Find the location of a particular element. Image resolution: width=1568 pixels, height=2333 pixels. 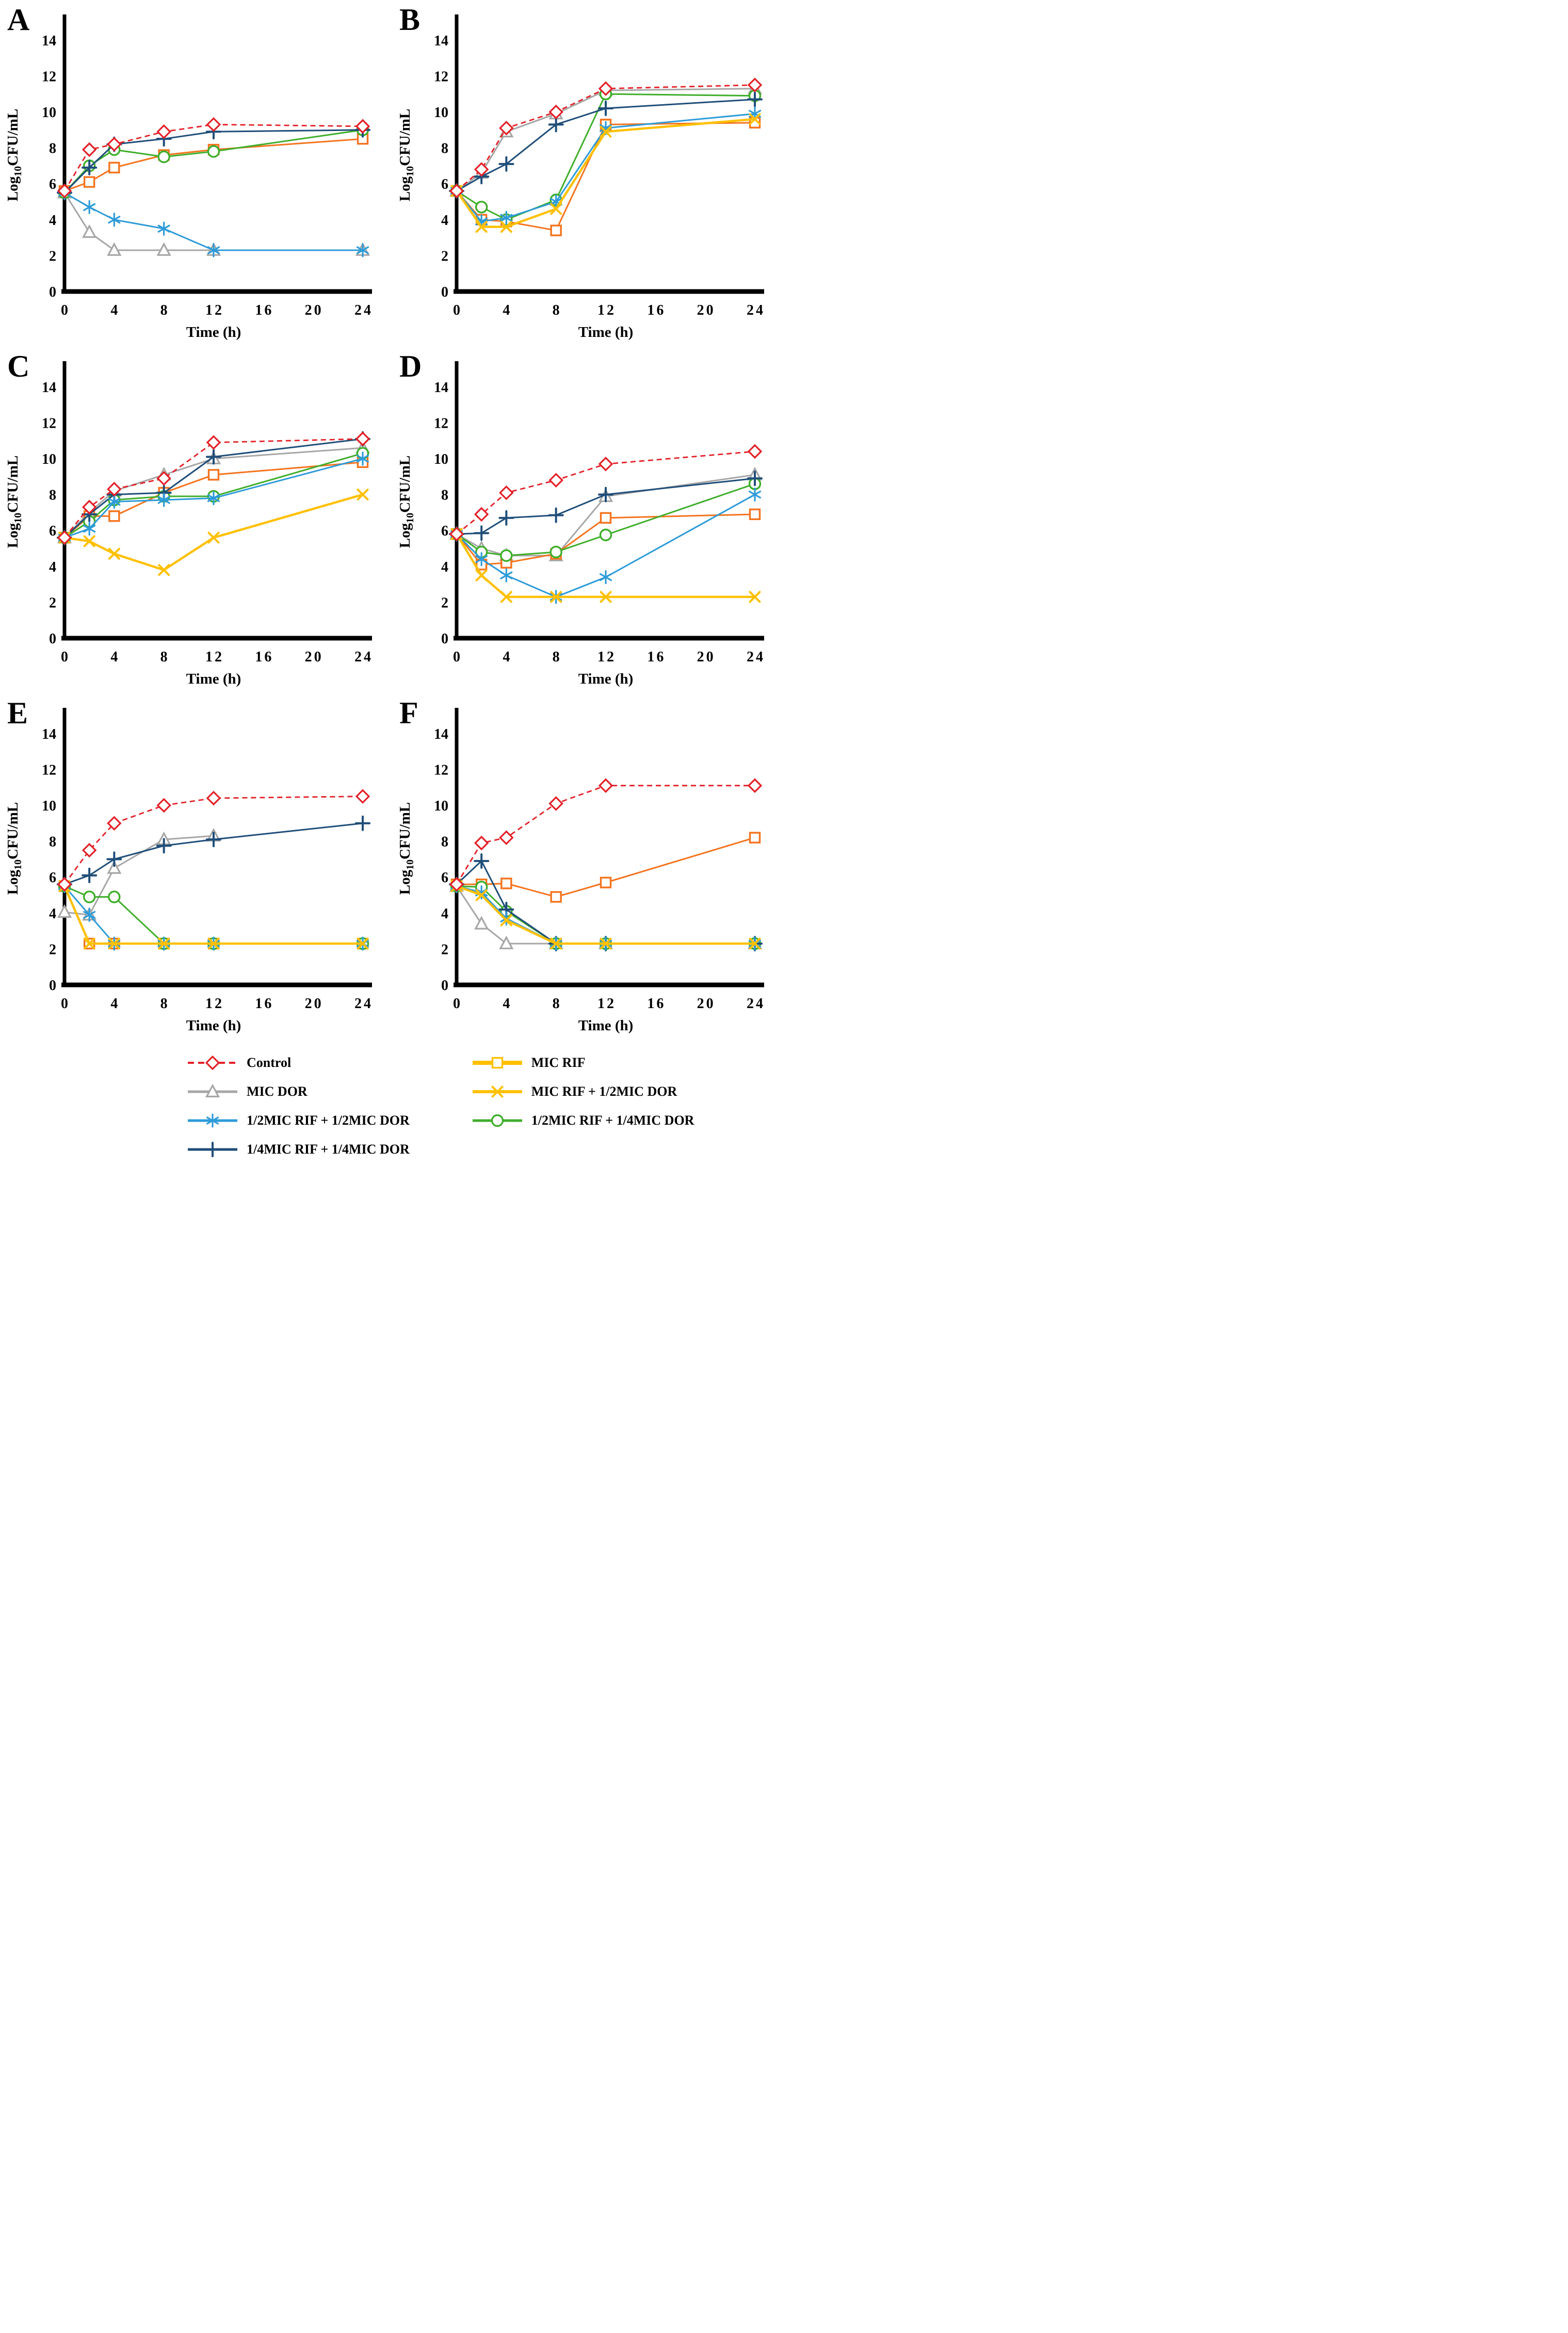

panel-letter: C is located at coordinates (18, 366).